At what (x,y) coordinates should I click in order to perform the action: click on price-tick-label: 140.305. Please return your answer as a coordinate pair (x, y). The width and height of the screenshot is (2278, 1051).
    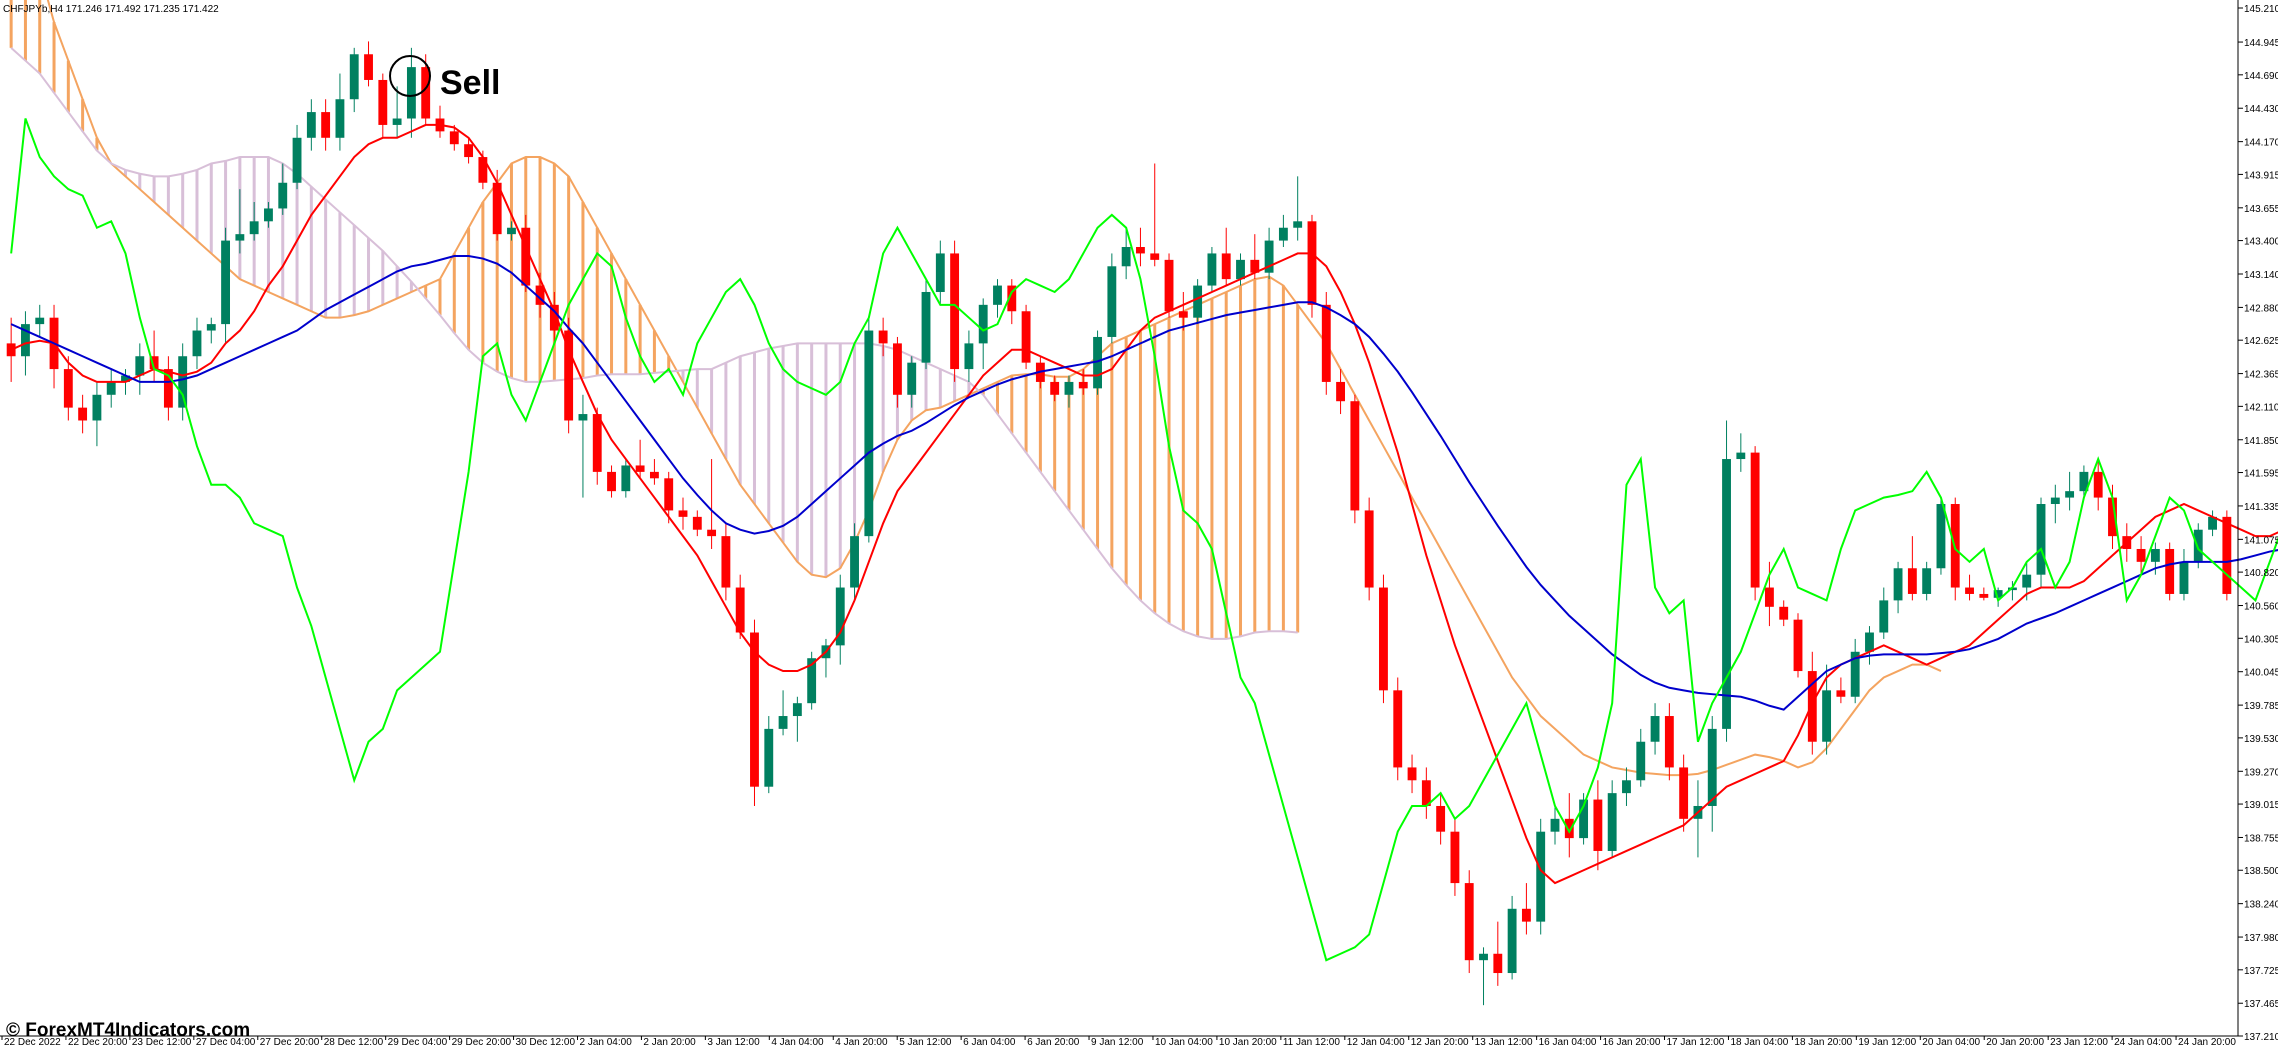
    Looking at the image, I should click on (2261, 639).